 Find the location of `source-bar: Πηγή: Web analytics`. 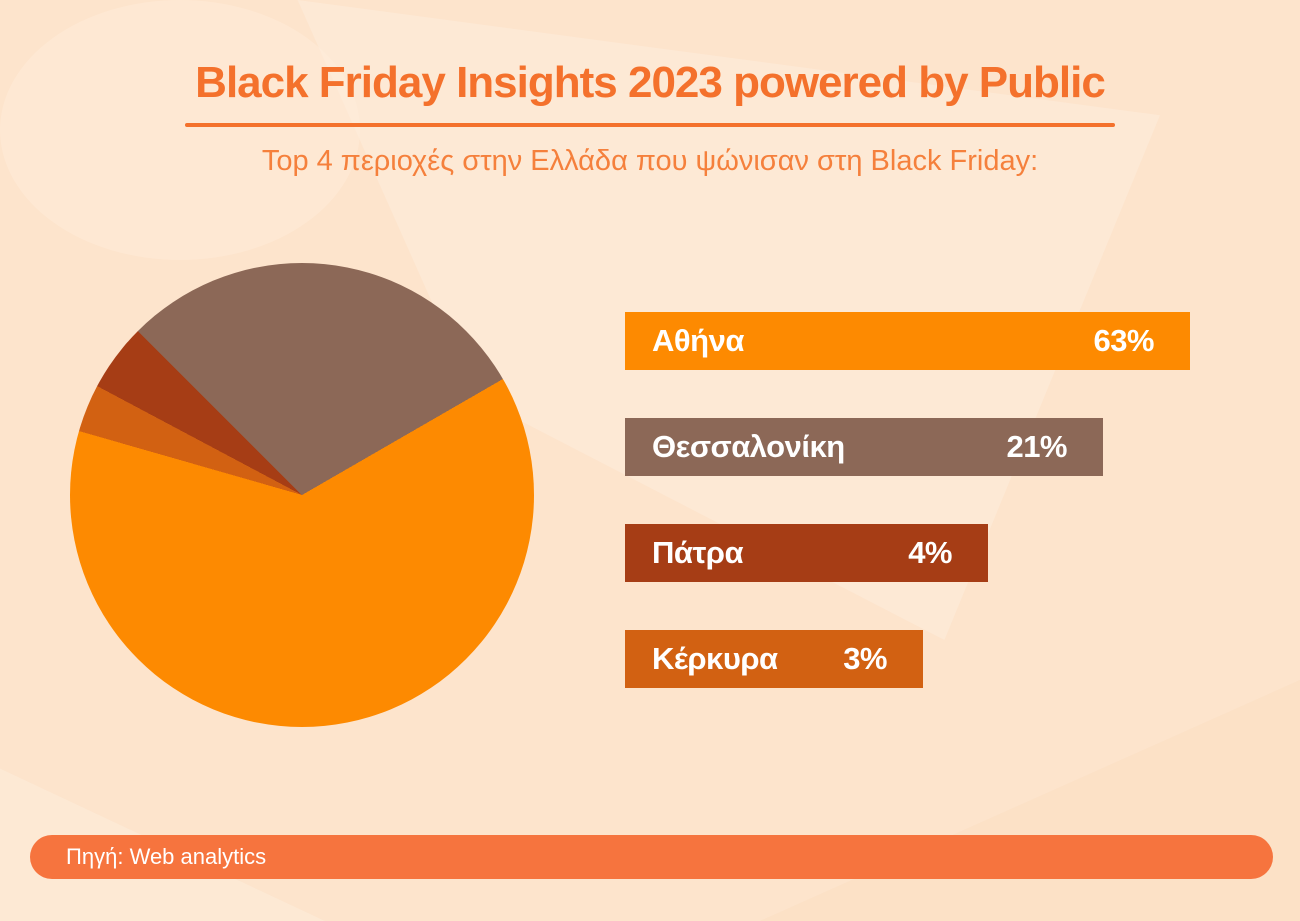

source-bar: Πηγή: Web analytics is located at coordinates (651, 857).